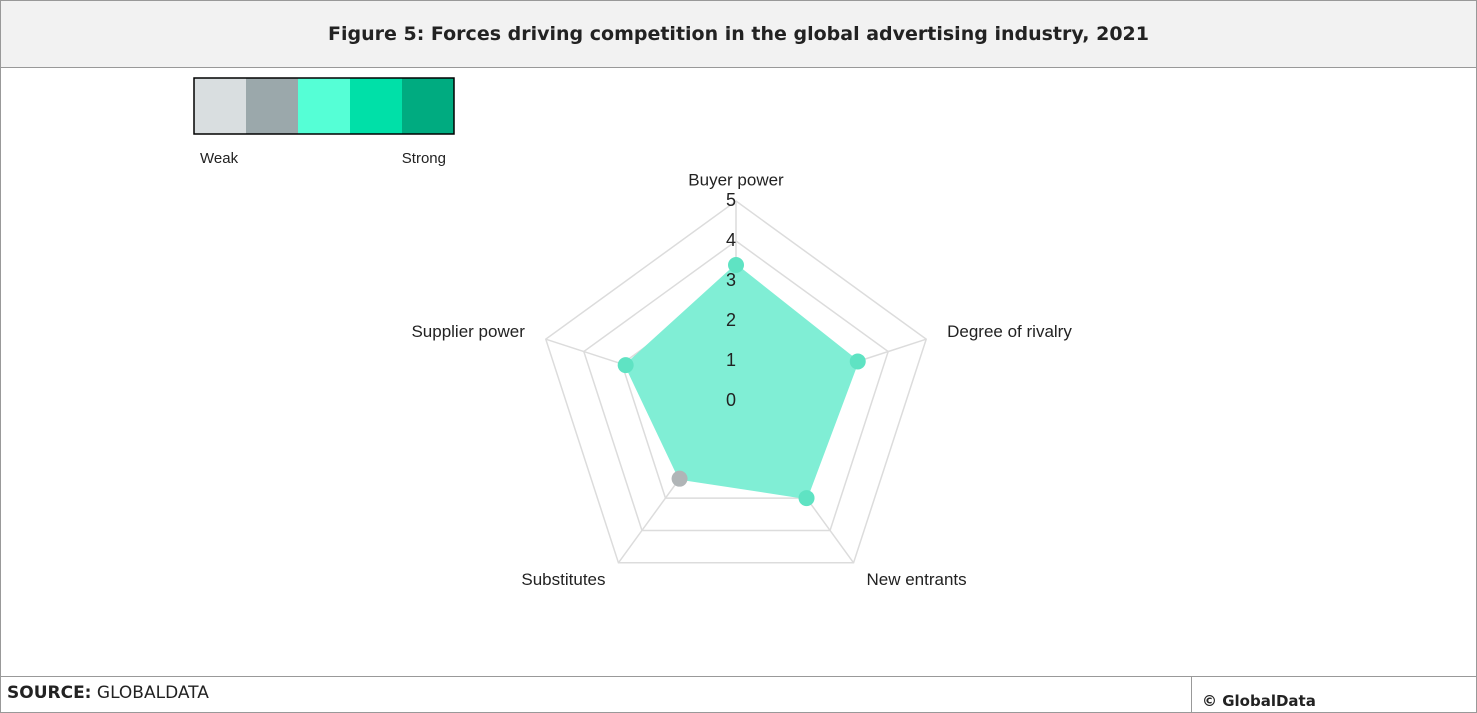  I want to click on source-text: GLOBALDATA, so click(152, 693).